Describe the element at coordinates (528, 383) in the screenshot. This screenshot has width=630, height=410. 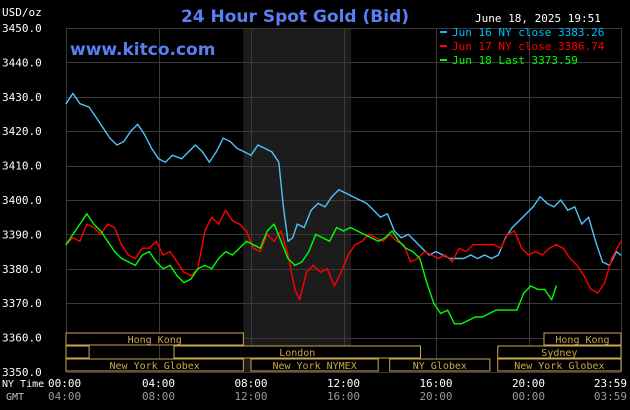
I see `x-tick-ny: 20:00` at that location.